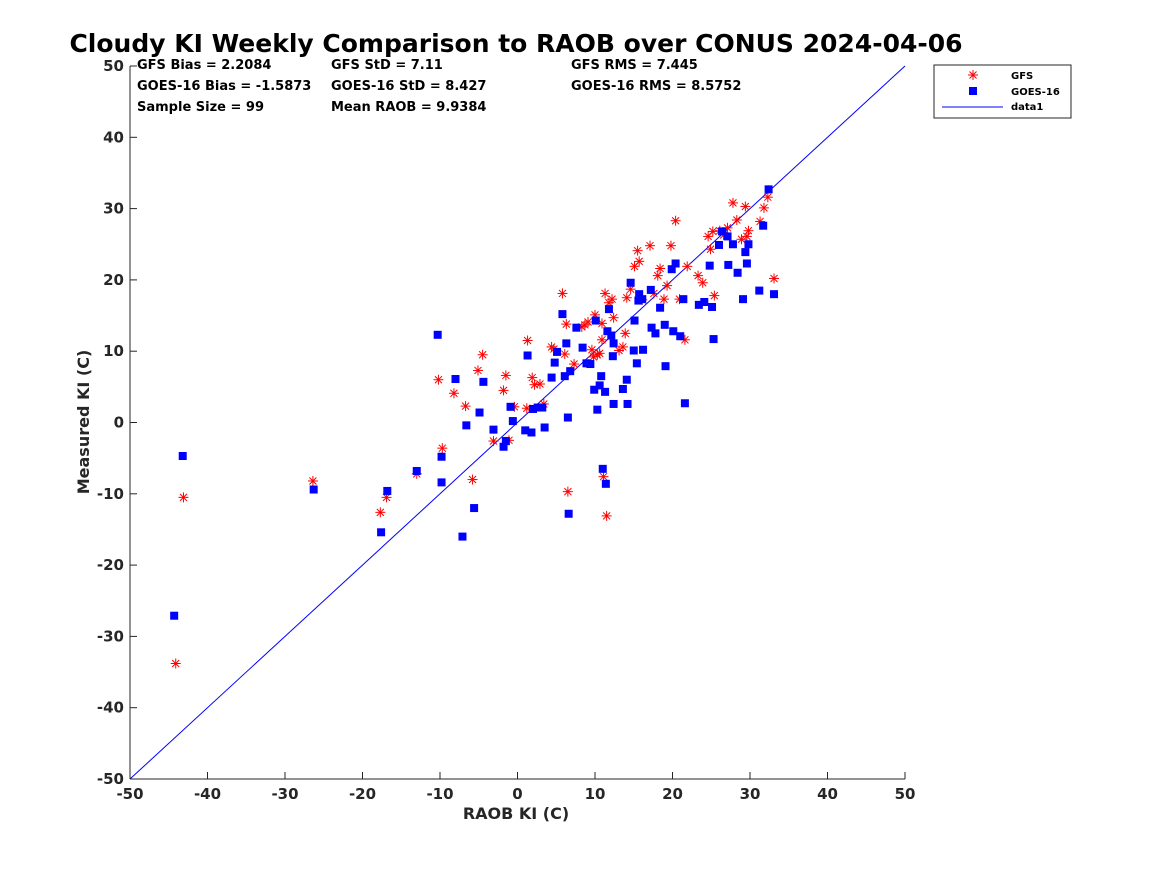 The height and width of the screenshot is (875, 1167). I want to click on x-tick-label: 30, so click(750, 794).